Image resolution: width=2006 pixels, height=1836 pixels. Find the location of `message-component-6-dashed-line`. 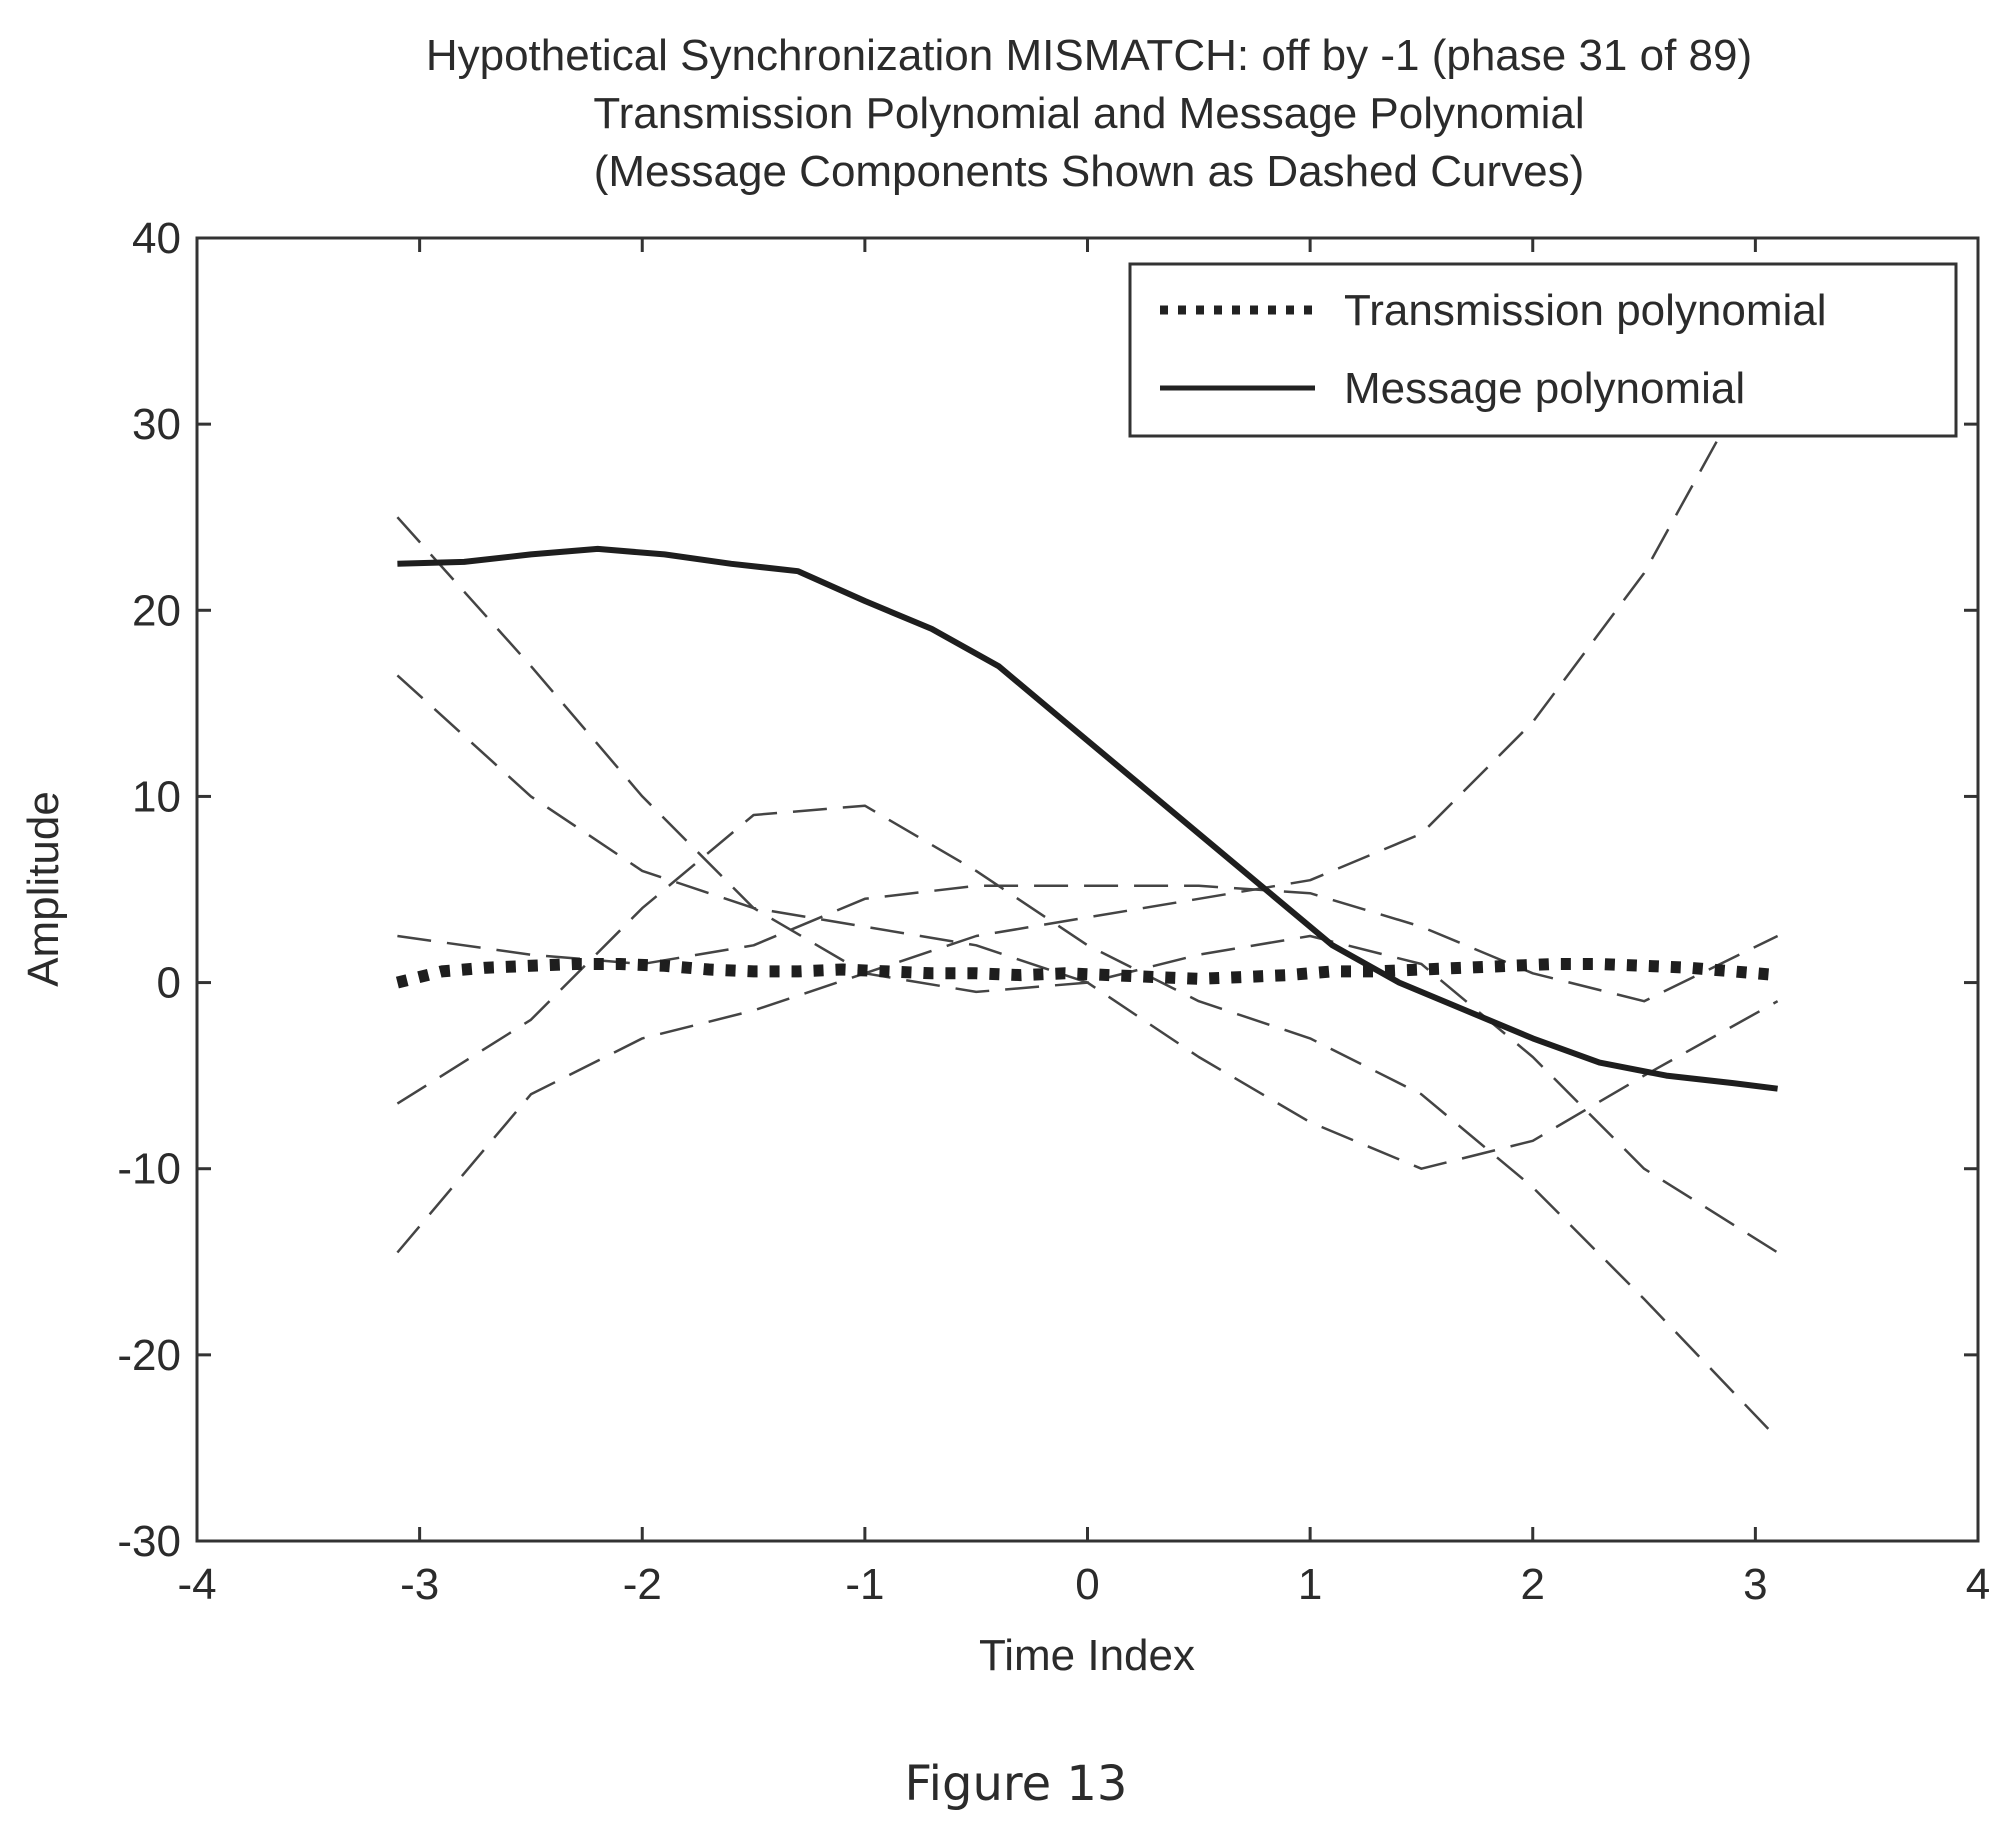

message-component-6-dashed-line is located at coordinates (1088, 943).